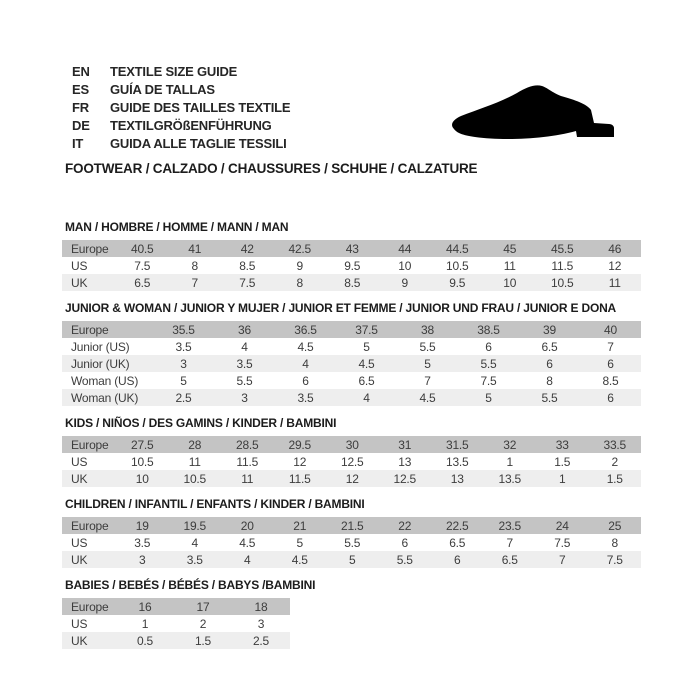 The width and height of the screenshot is (700, 700). I want to click on language-label: GUIDA ALLE TAGLIE TESSILI, so click(198, 143).